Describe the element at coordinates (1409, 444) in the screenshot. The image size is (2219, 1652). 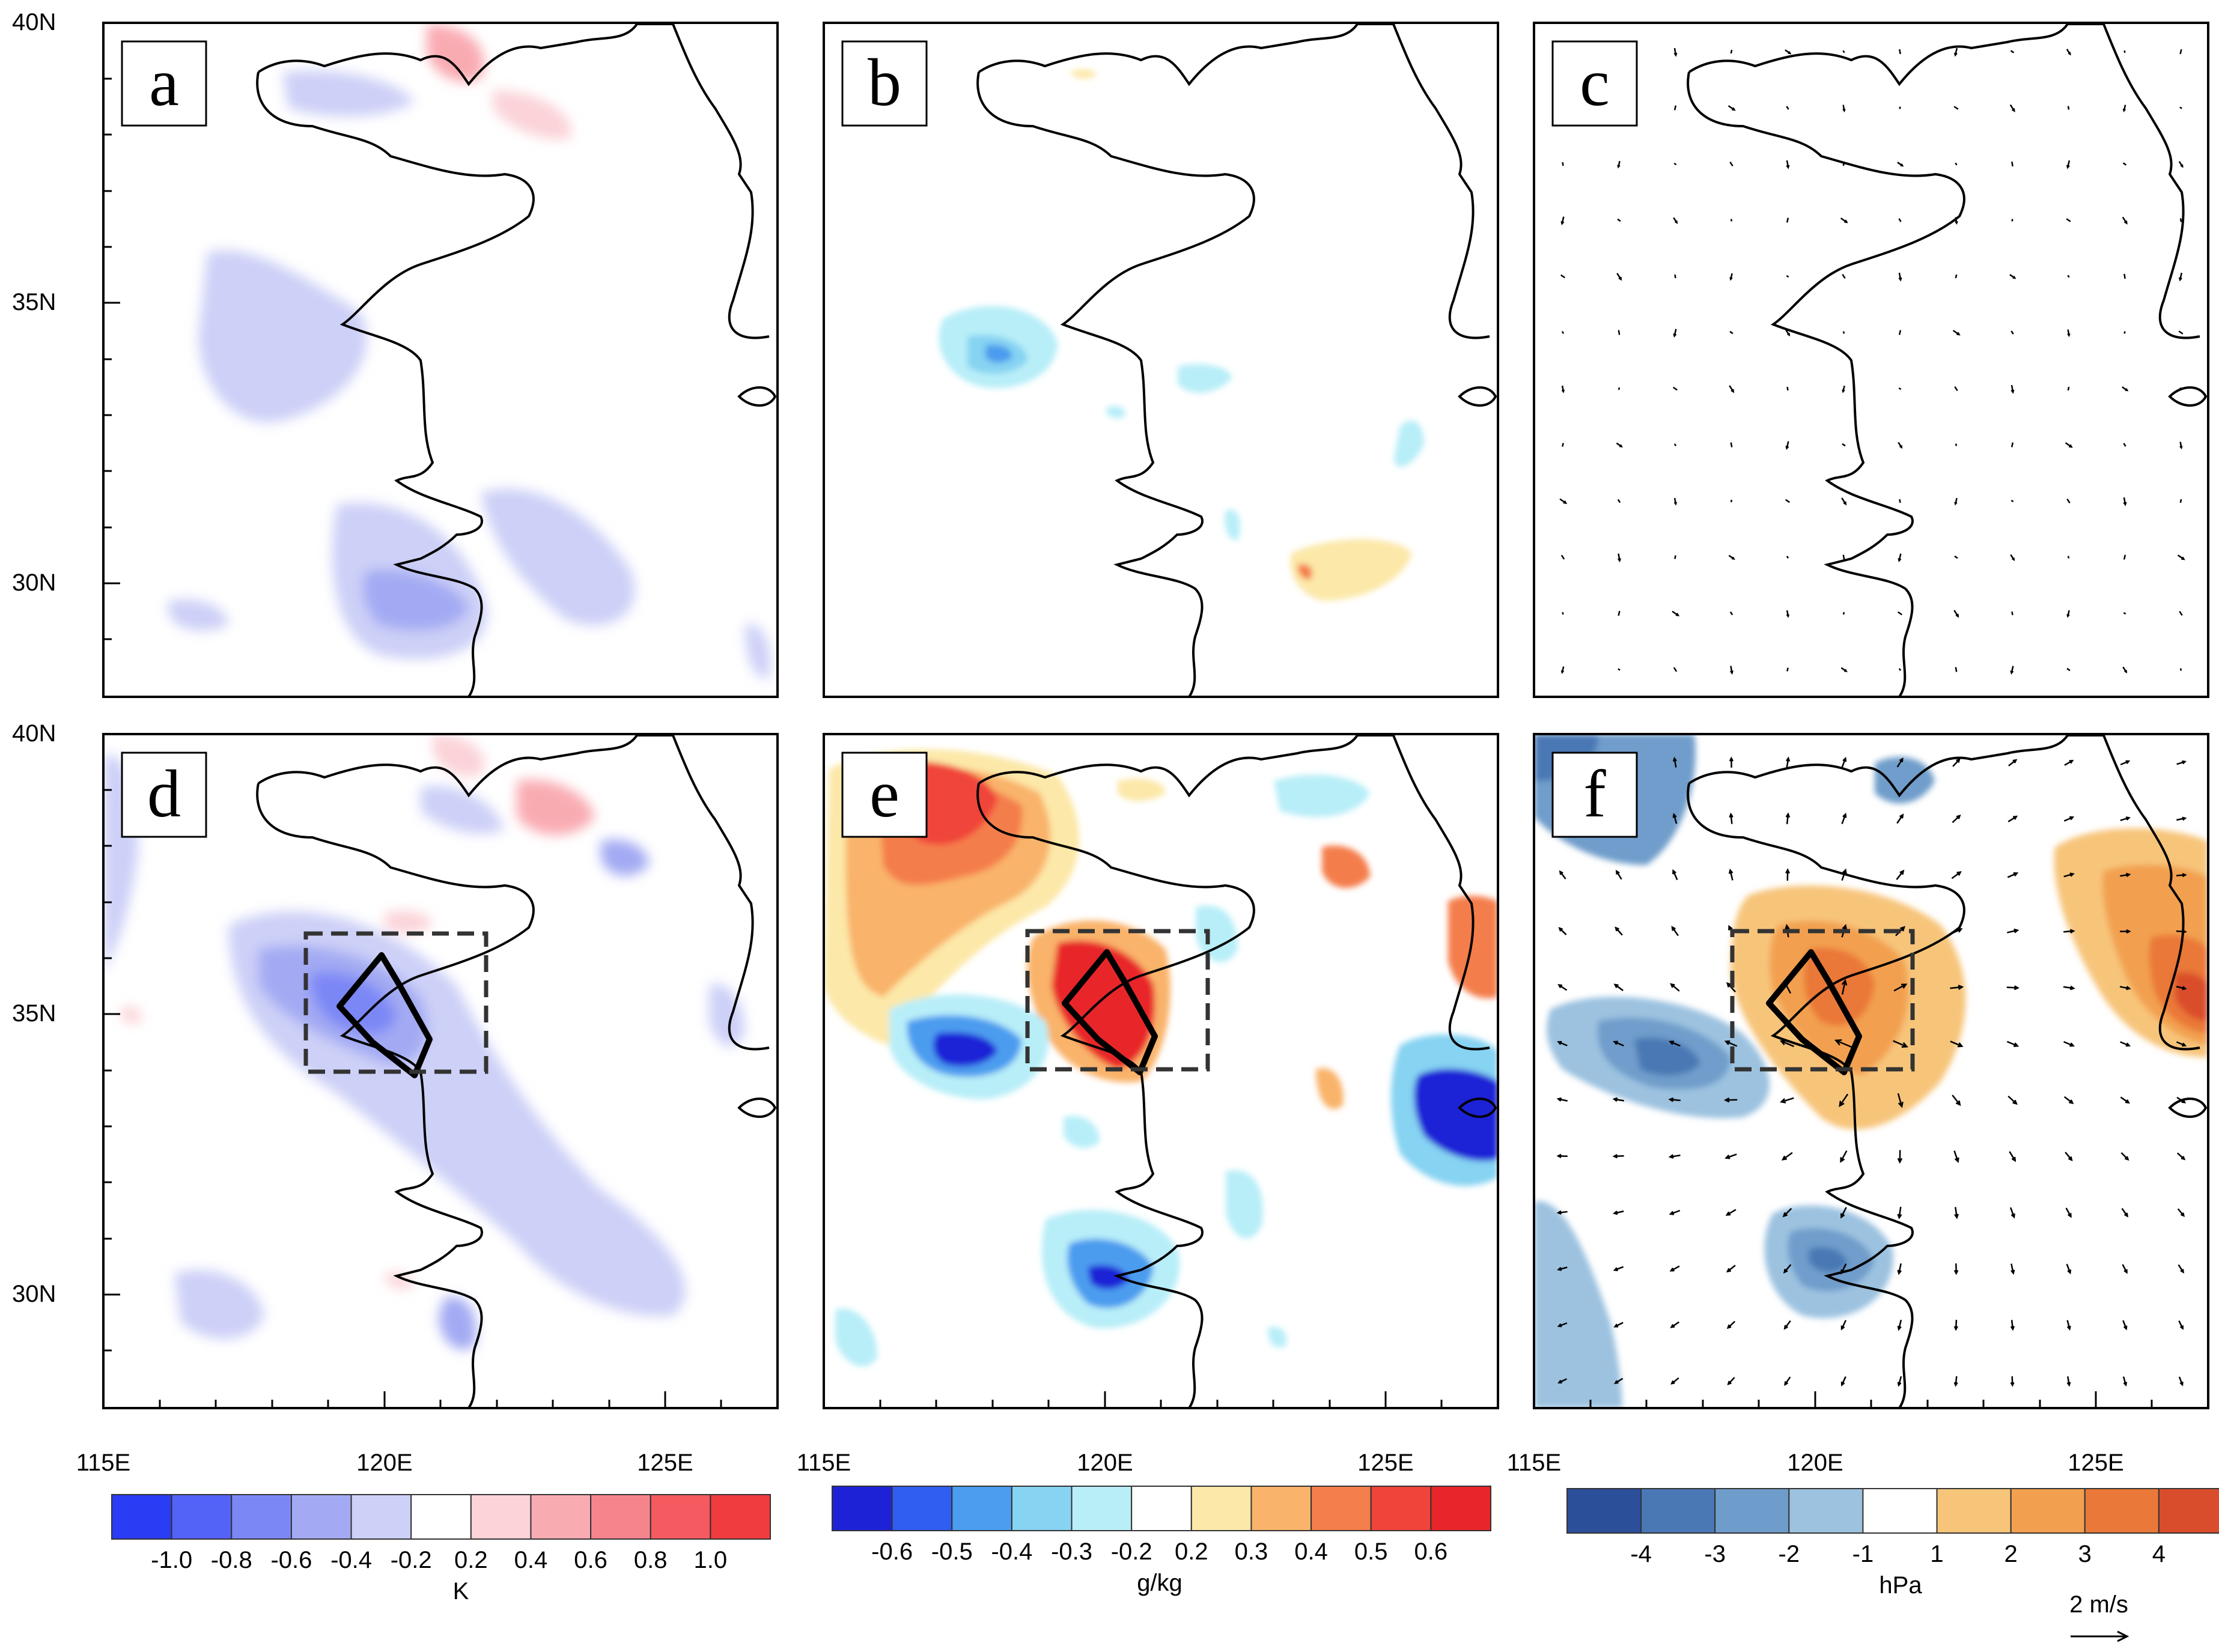
I see `panel-b-moist-east` at that location.